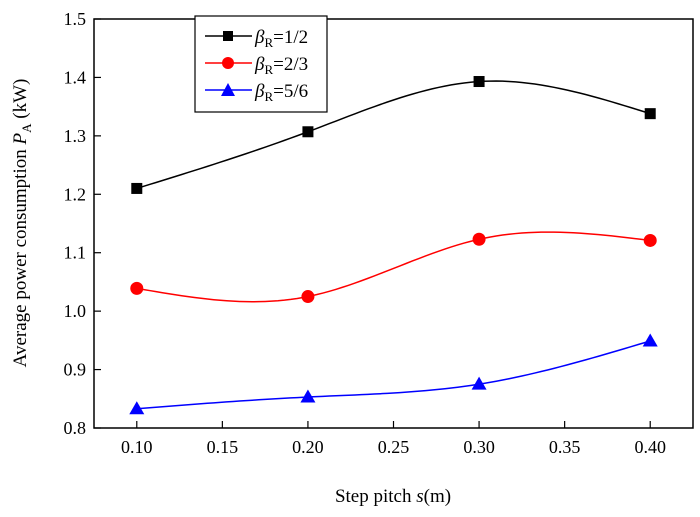 The width and height of the screenshot is (700, 517). I want to click on y-tick-label: 1.1, so click(75, 253).